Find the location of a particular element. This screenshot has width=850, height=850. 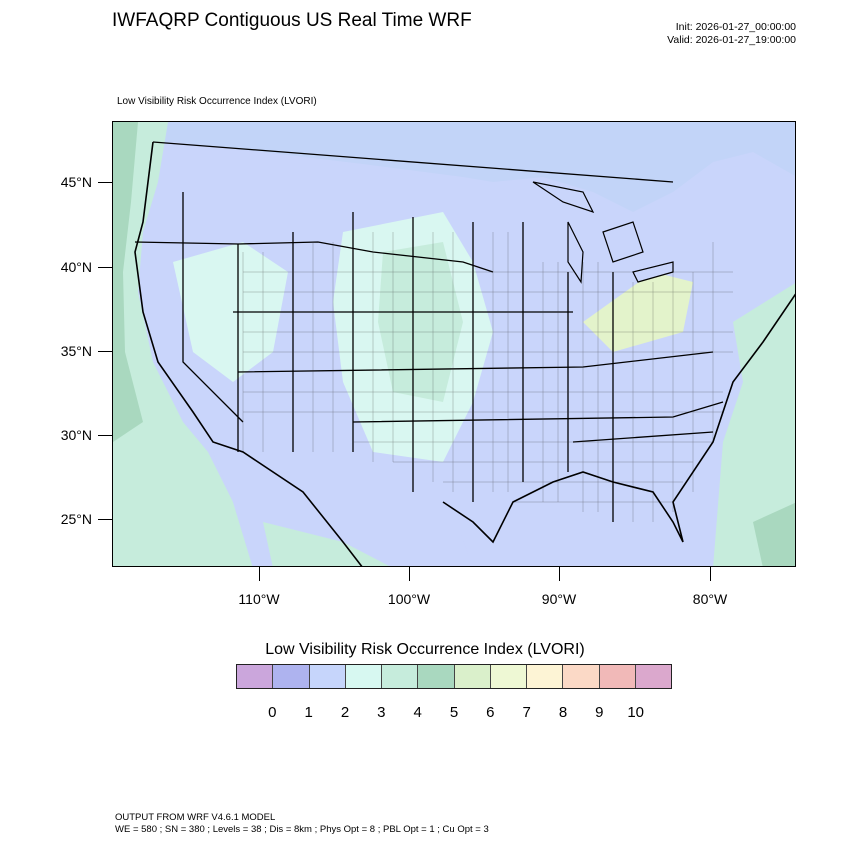

atlantic-ocean is located at coordinates (754, 424).